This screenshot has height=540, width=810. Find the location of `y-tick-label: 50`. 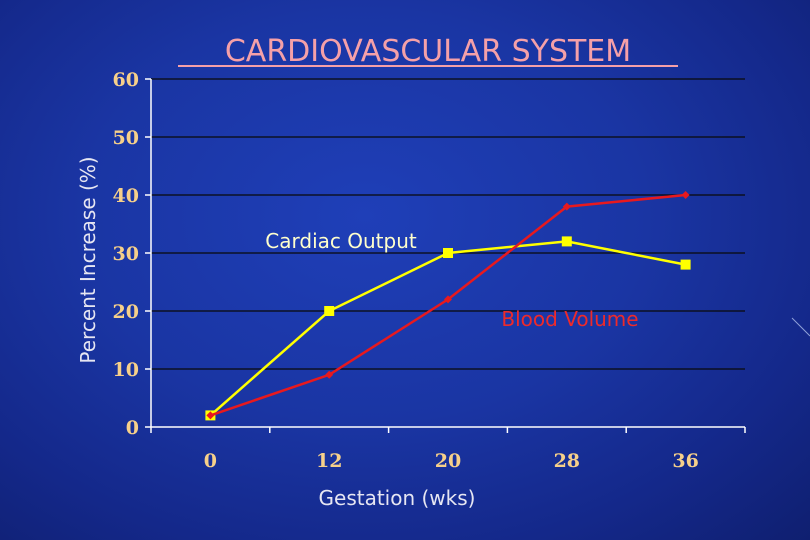

y-tick-label: 50 is located at coordinates (126, 138).